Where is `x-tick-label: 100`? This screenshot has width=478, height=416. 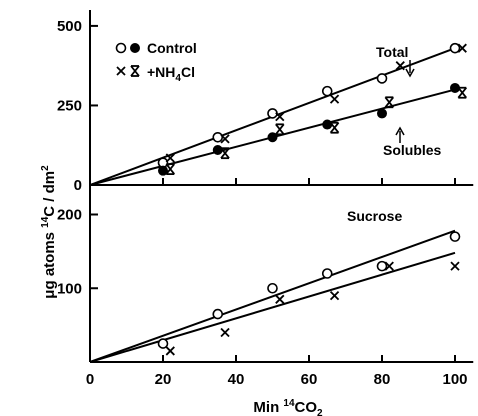
x-tick-label: 100 is located at coordinates (454, 379).